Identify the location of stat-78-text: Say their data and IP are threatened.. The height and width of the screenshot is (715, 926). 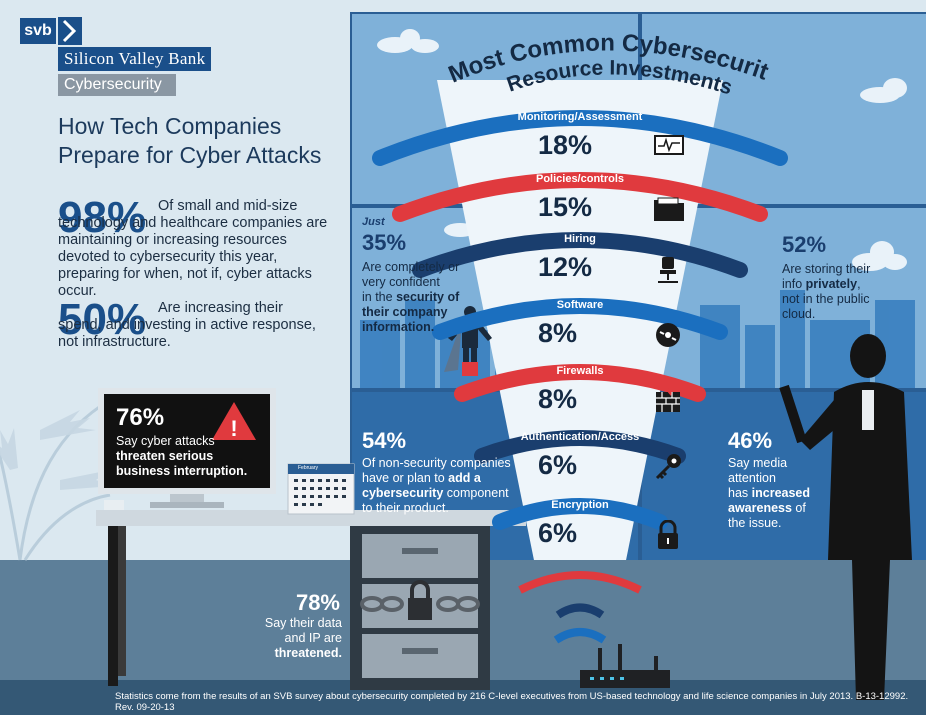
(286, 638).